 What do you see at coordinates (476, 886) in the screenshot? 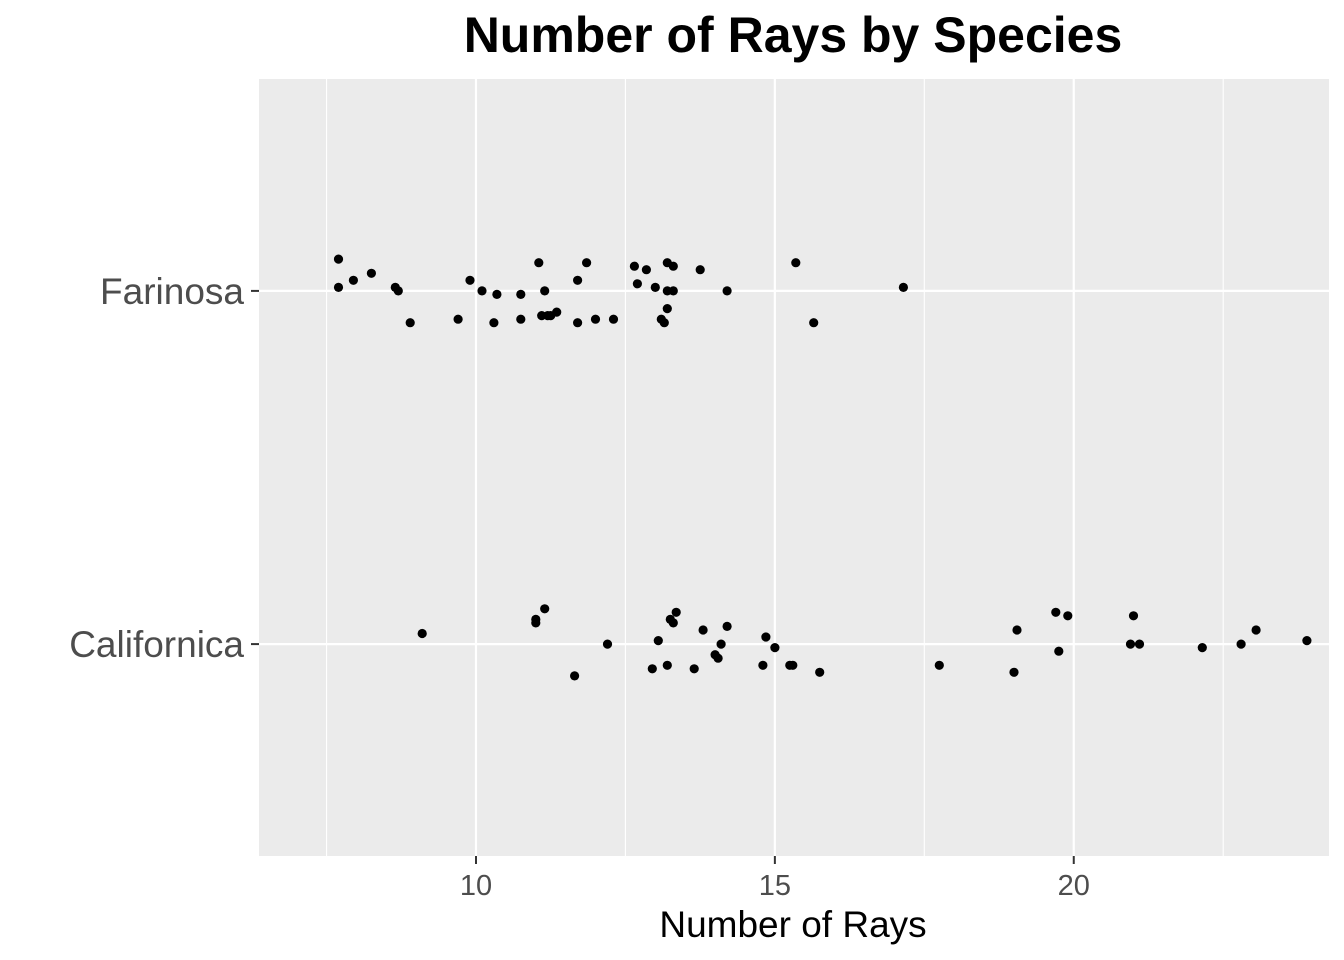
I see `x-tick-label-10: 10` at bounding box center [476, 886].